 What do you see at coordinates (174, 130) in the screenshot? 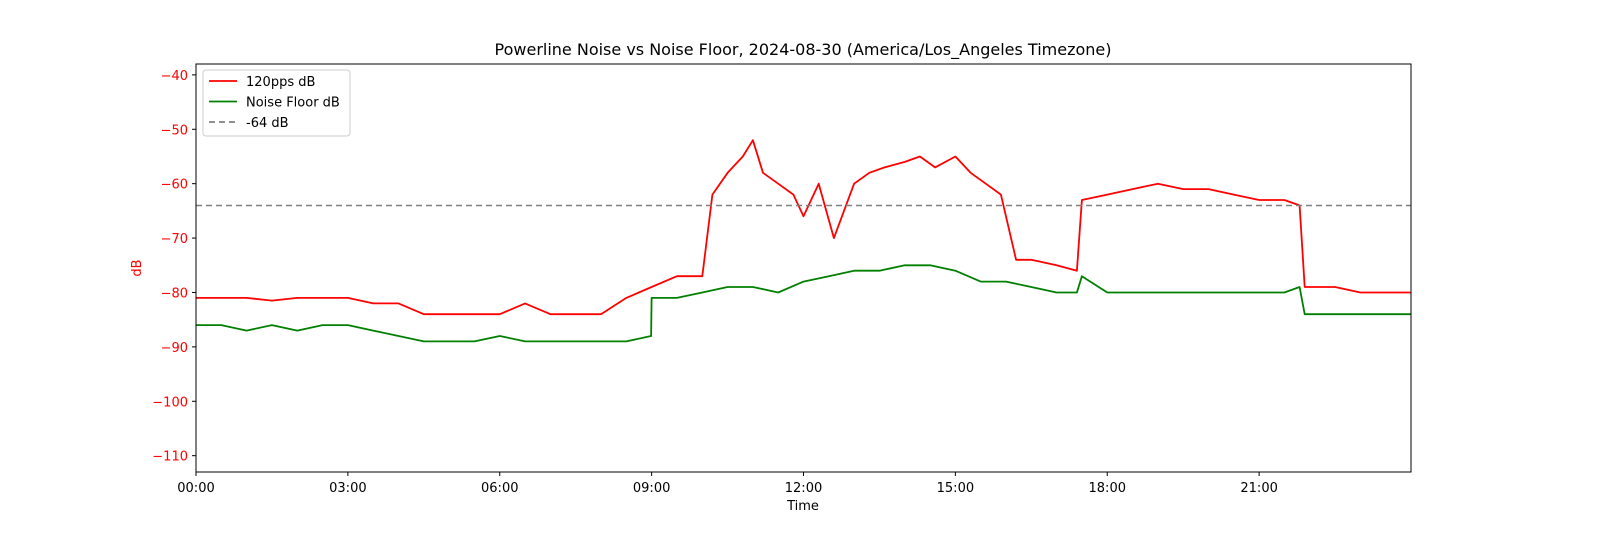
I see `y-tick-label: −50` at bounding box center [174, 130].